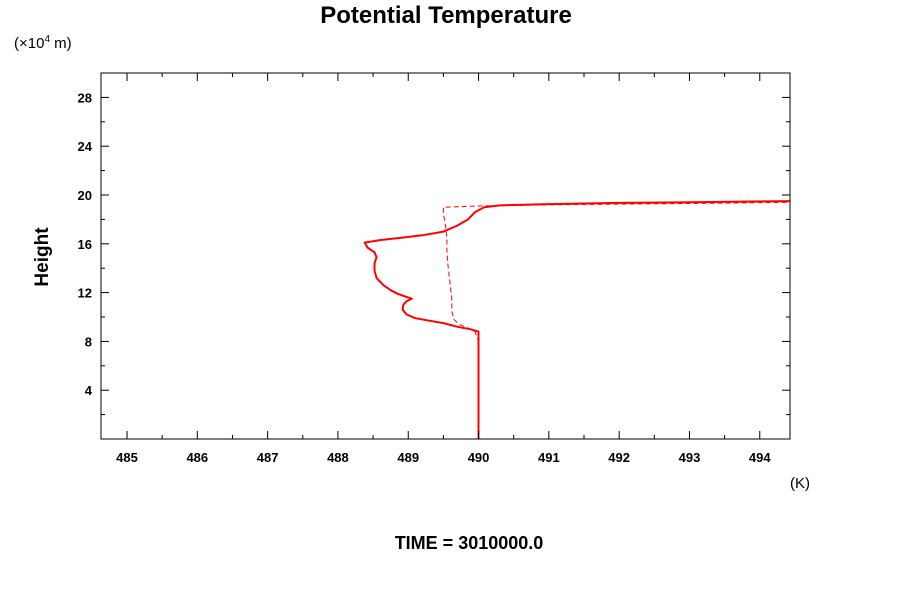 The width and height of the screenshot is (900, 600). What do you see at coordinates (85, 146) in the screenshot?
I see `y-tick-label: 24` at bounding box center [85, 146].